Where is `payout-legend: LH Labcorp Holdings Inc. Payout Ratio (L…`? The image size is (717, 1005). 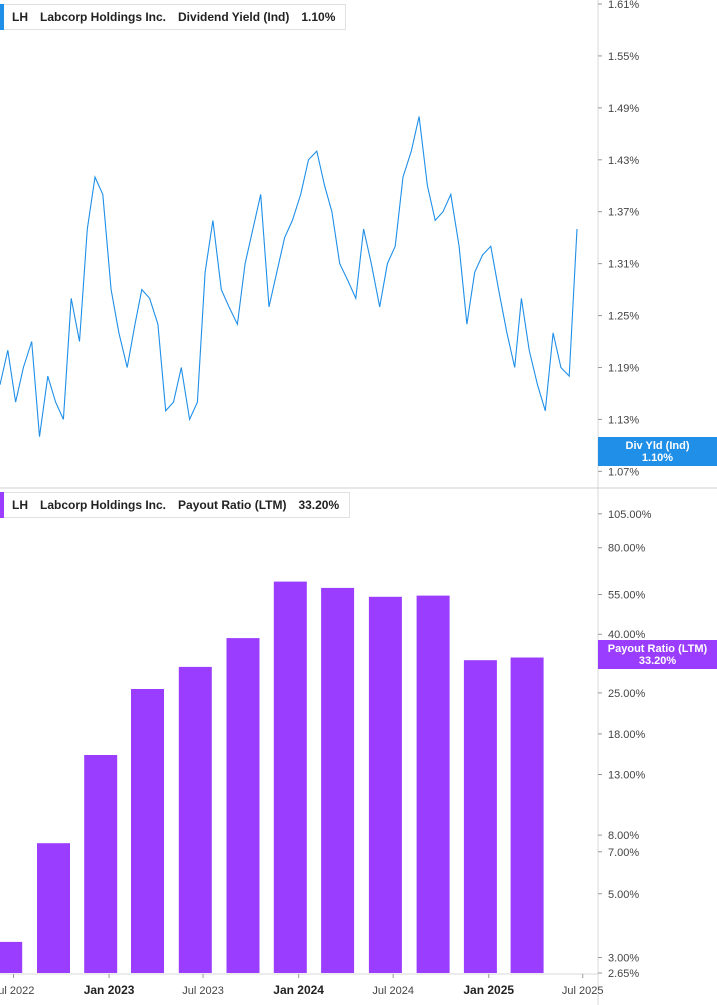 payout-legend: LH Labcorp Holdings Inc. Payout Ratio (L… is located at coordinates (175, 505).